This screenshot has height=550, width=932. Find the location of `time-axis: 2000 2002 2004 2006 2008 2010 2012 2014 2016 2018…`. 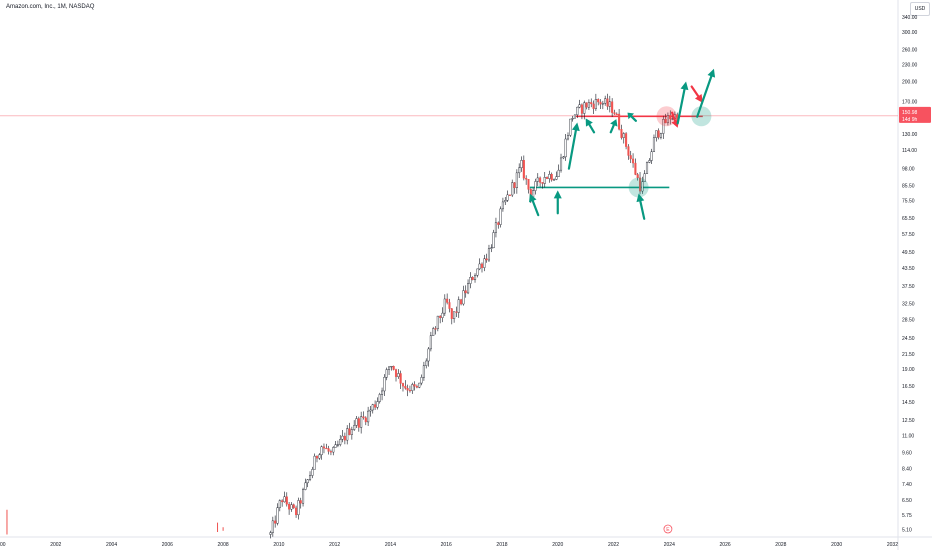

time-axis: 2000 2002 2004 2006 2008 2010 2012 2014 2016 2018… is located at coordinates (449, 545).